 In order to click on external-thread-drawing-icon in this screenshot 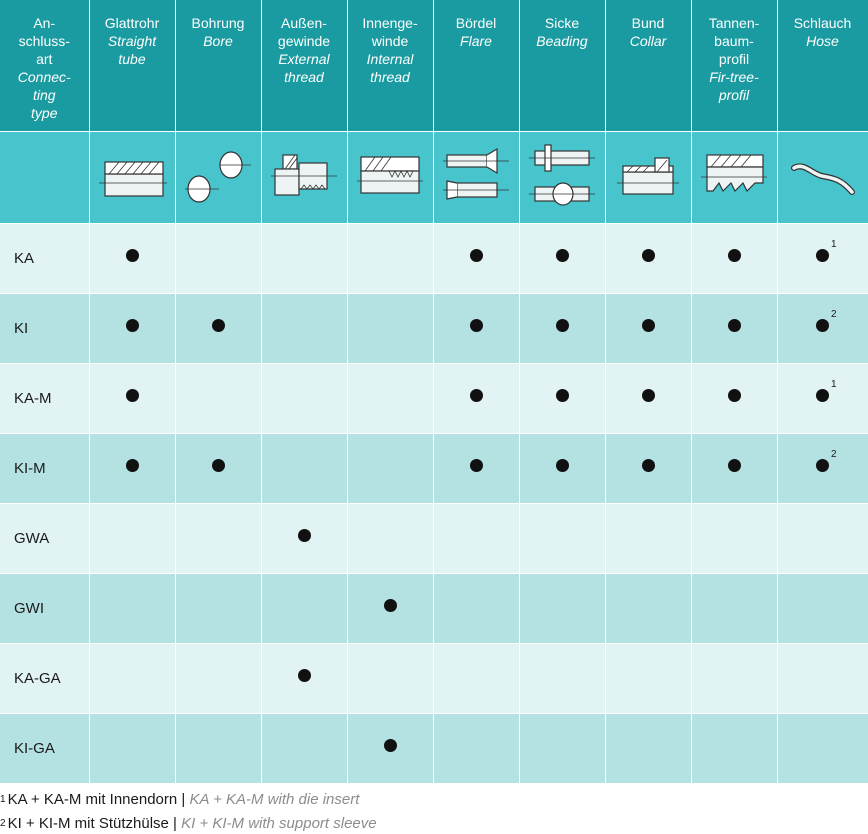, I will do `click(304, 177)`.